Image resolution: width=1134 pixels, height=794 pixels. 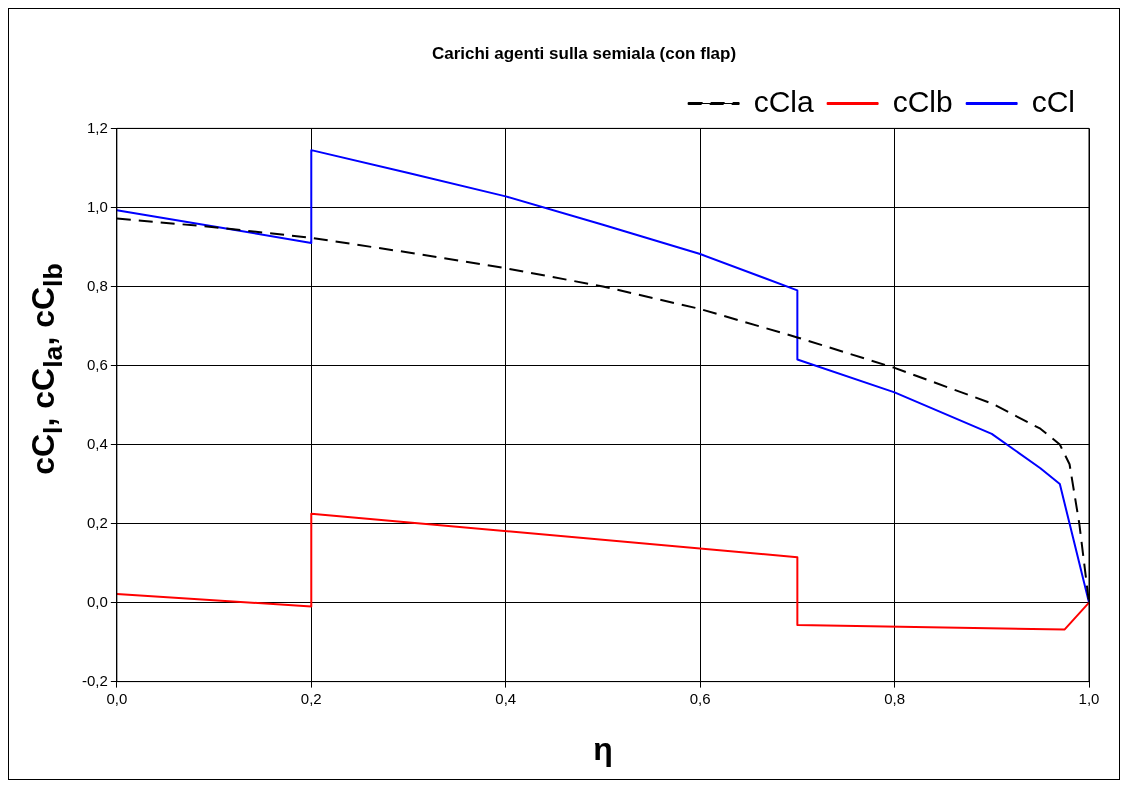 What do you see at coordinates (1053, 101) in the screenshot?
I see `legend-label: cCl` at bounding box center [1053, 101].